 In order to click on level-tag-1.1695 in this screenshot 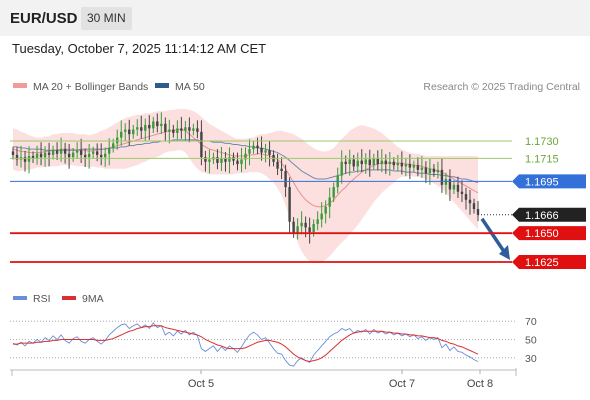, I will do `click(549, 181)`.